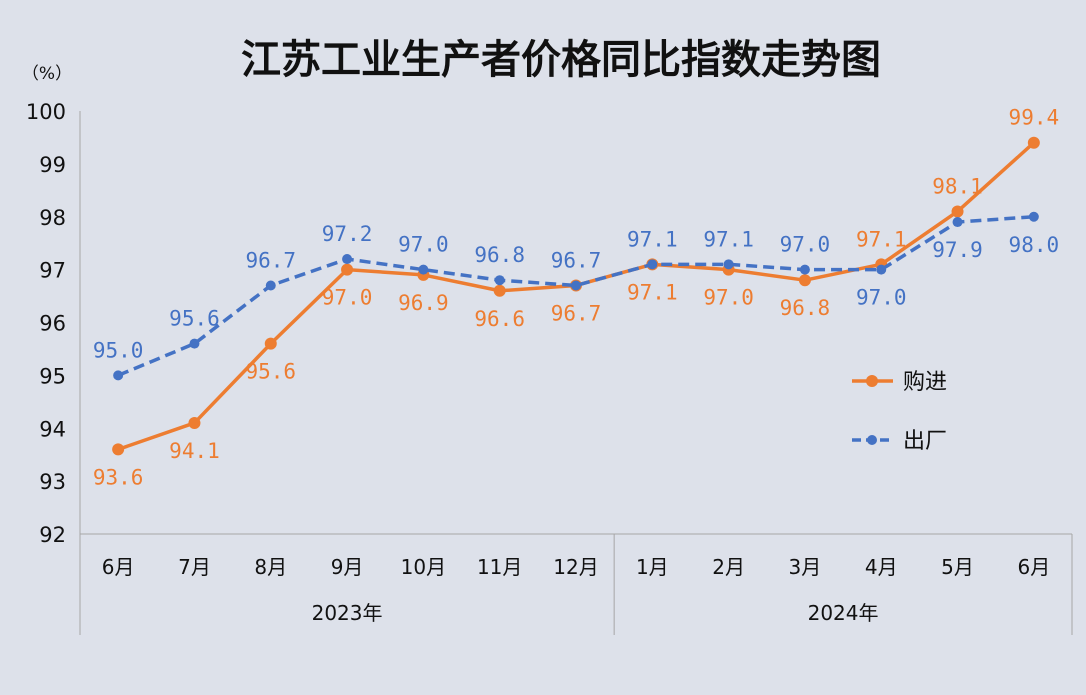 Image resolution: width=1086 pixels, height=695 pixels. I want to click on y-tick-label: 96, so click(52, 324).